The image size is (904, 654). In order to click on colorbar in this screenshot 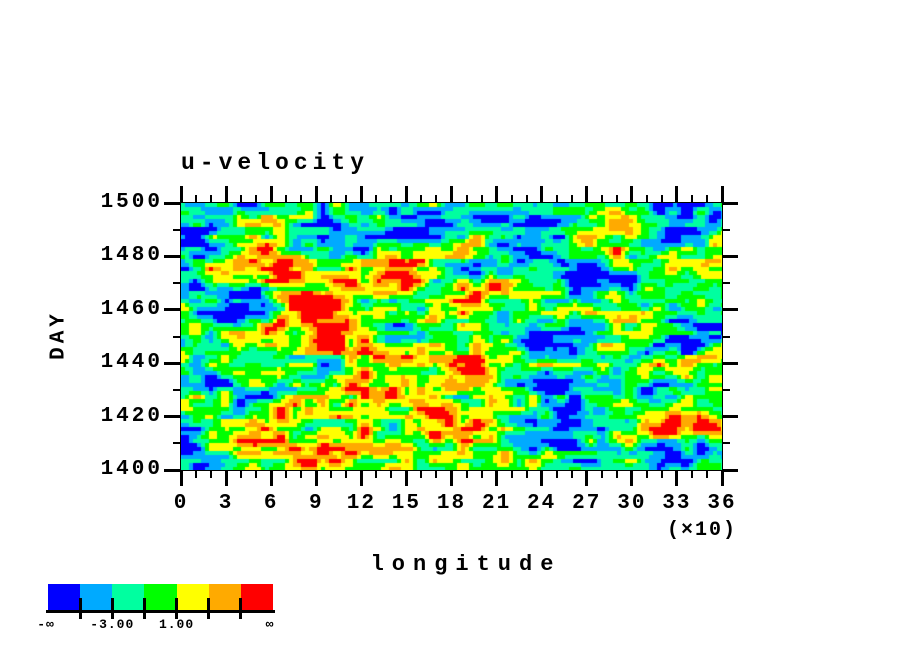, I will do `click(160, 597)`.